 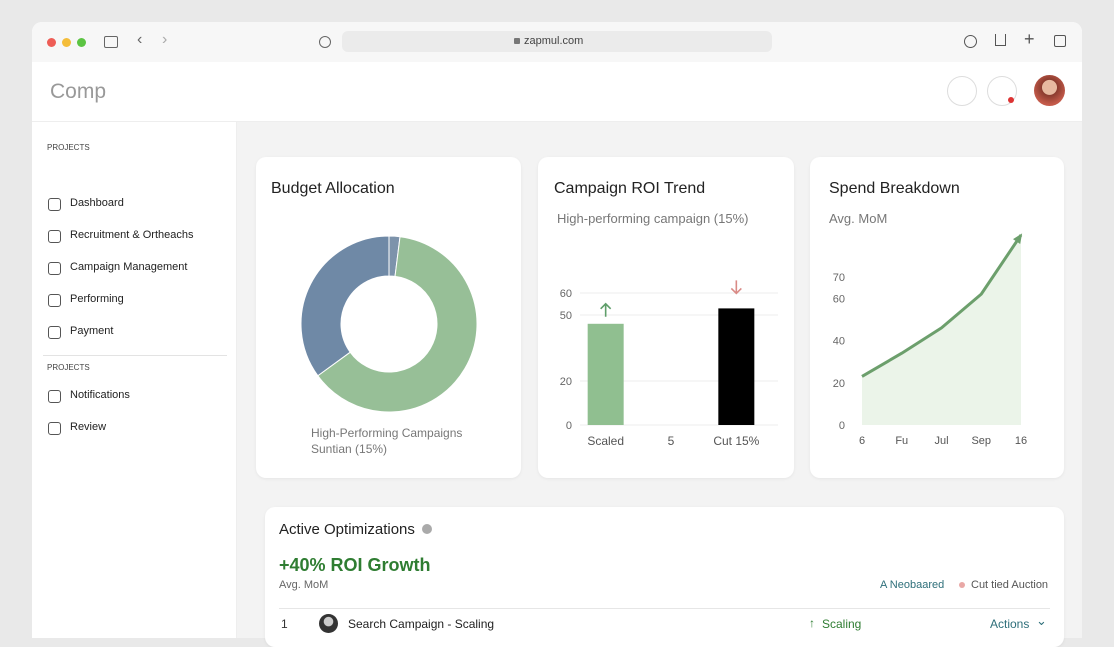 I want to click on min-dot, so click(x=66, y=42).